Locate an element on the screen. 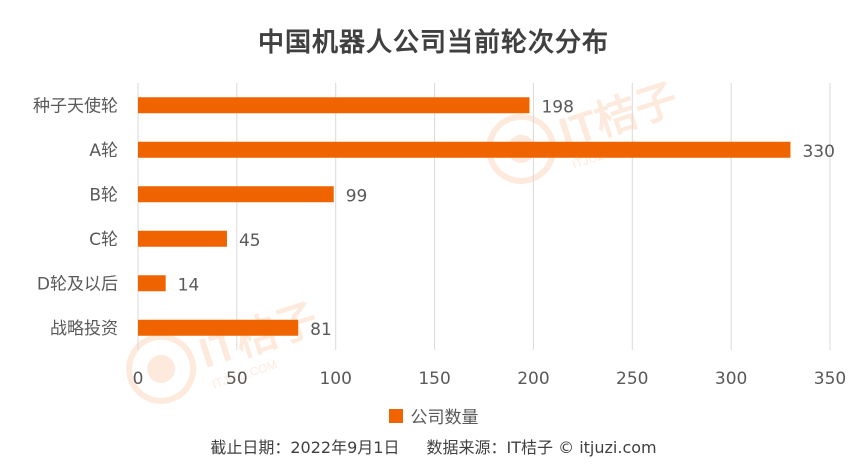 This screenshot has width=867, height=476. footer-date: 截止日期：2022年9月1日 is located at coordinates (305, 447).